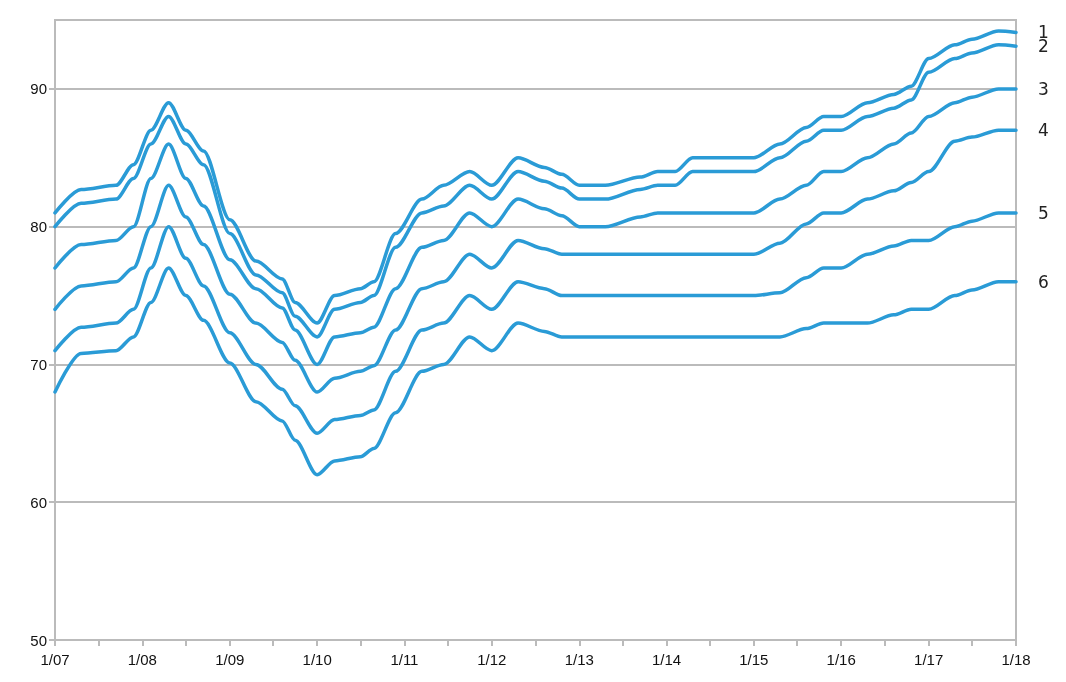 Image resolution: width=1066 pixels, height=682 pixels. Describe the element at coordinates (1043, 88) in the screenshot. I see `series-label: 3` at that location.